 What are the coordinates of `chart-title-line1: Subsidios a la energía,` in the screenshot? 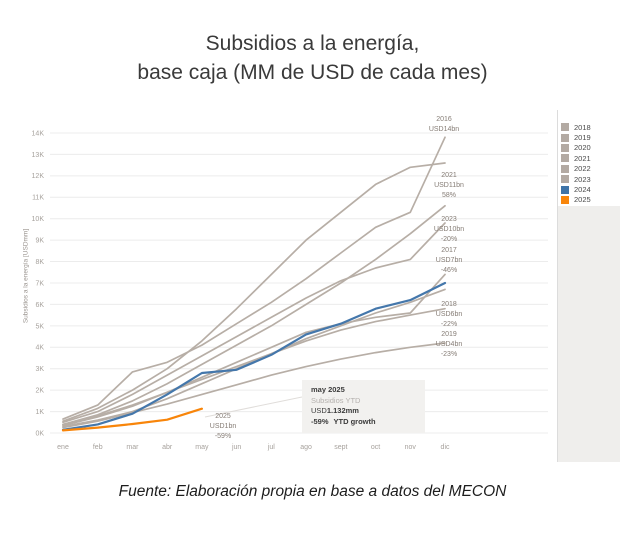 It's located at (312, 43).